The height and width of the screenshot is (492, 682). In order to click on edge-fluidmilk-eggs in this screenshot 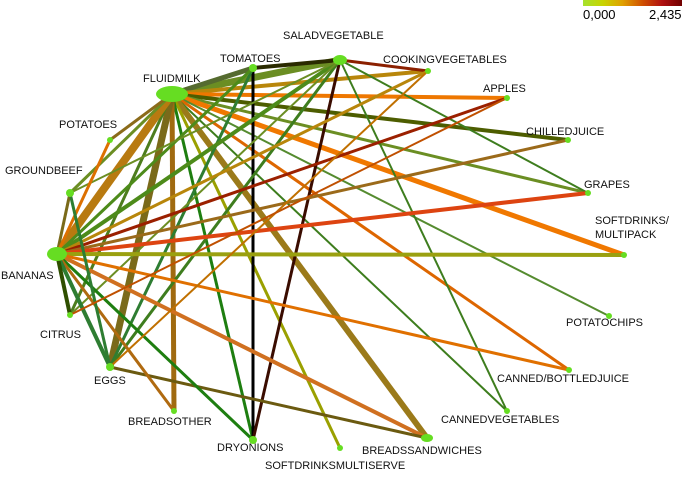, I will do `click(141, 230)`.